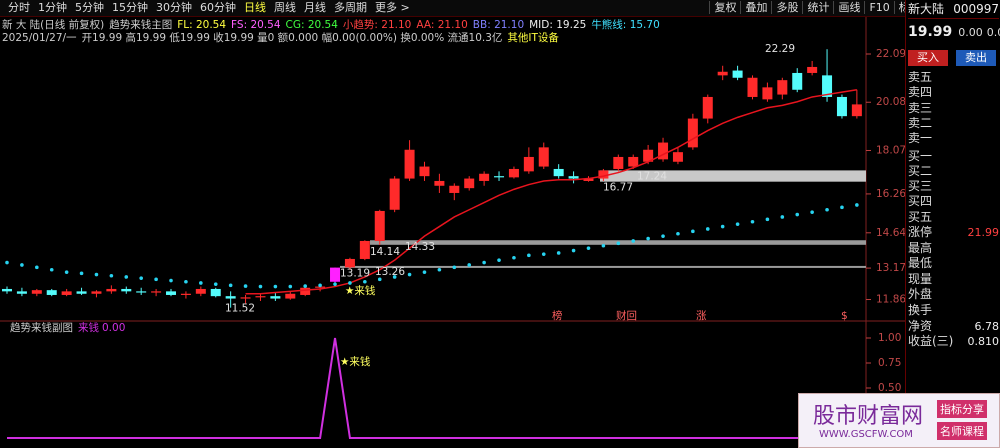 The height and width of the screenshot is (448, 1000). I want to click on toolbar-button: 多股, so click(787, 7).